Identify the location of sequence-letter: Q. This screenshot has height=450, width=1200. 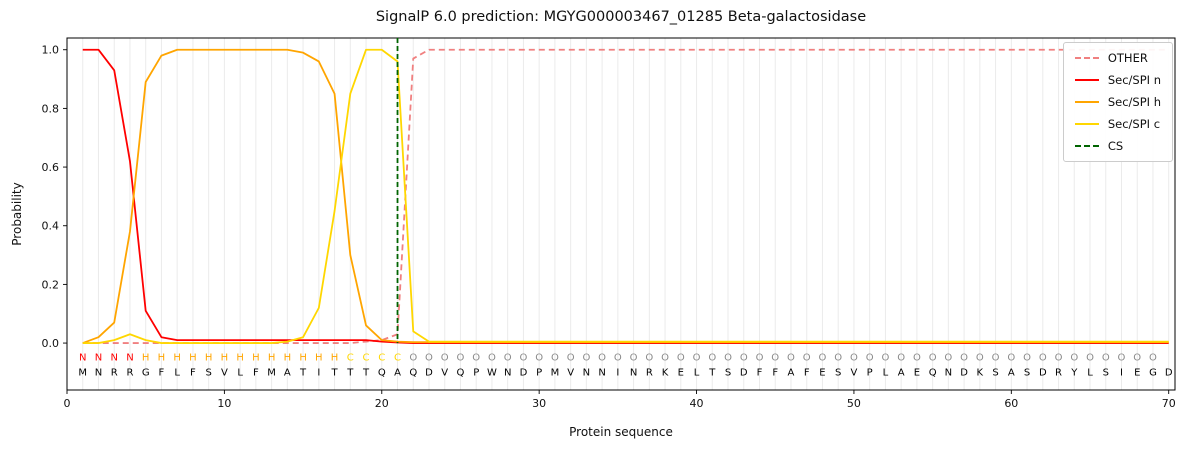
(933, 372).